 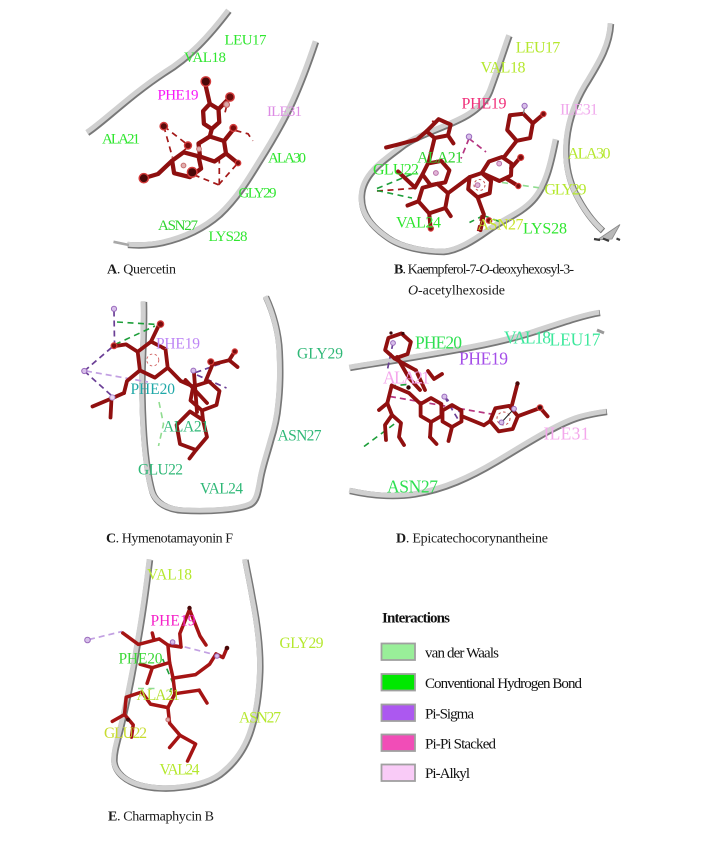 I want to click on svg-text: Interactions, so click(x=416, y=619).